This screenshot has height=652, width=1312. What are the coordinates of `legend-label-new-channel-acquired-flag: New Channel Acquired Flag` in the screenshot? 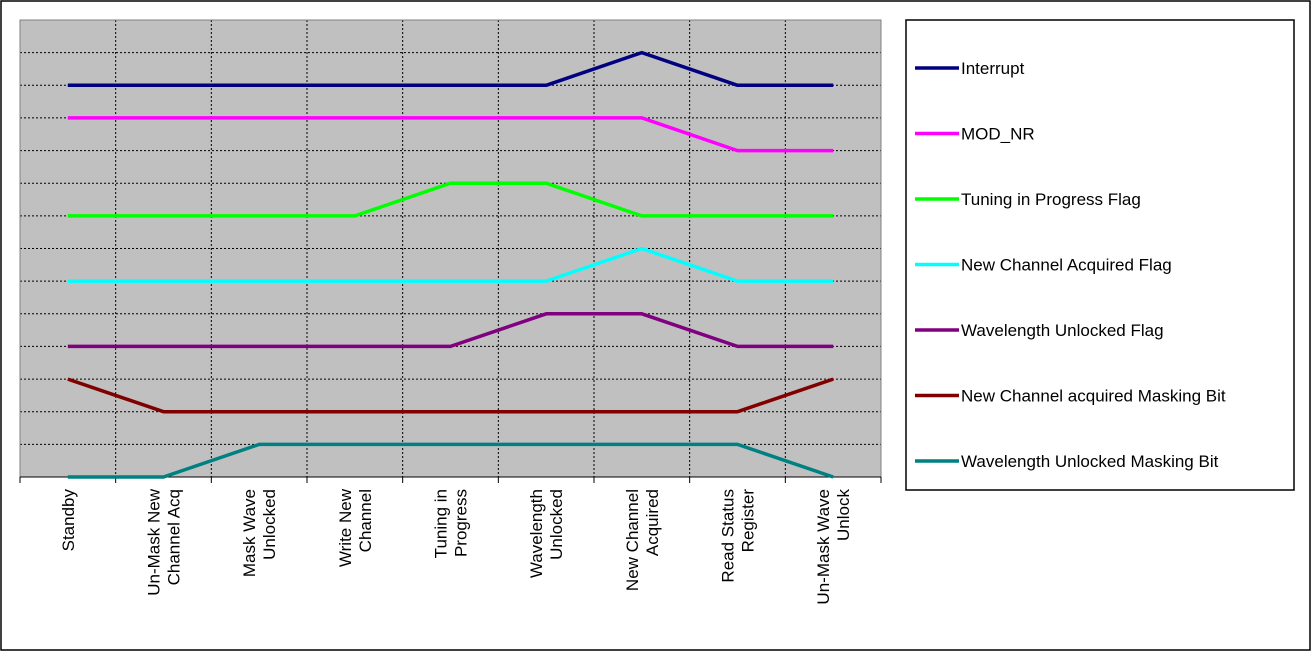 It's located at (1066, 265).